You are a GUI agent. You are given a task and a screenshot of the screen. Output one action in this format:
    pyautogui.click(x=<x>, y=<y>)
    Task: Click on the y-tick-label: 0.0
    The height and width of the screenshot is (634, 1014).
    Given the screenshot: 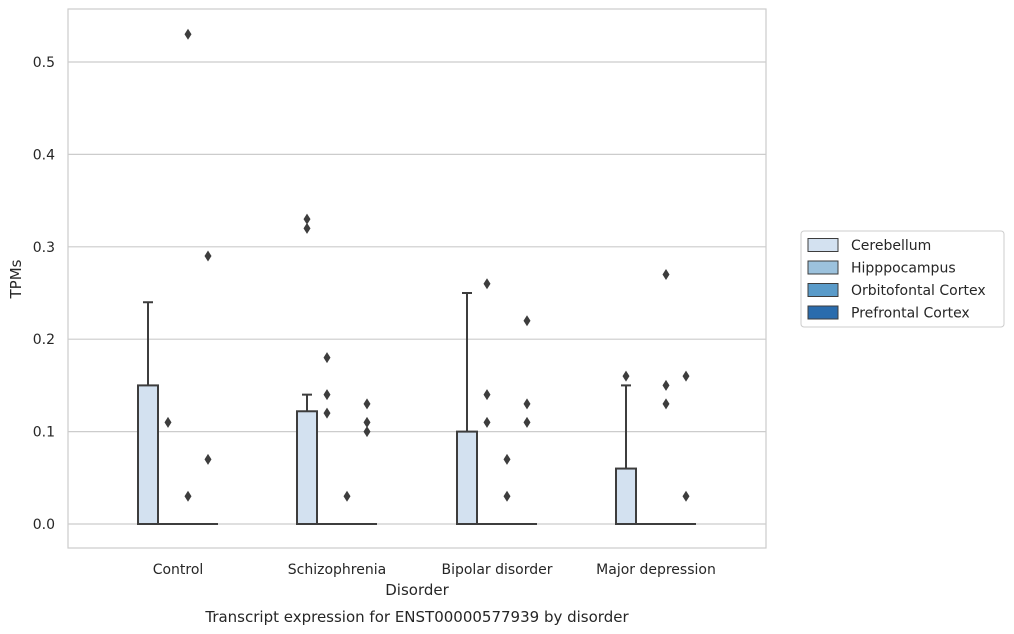 What is the action you would take?
    pyautogui.click(x=44, y=525)
    